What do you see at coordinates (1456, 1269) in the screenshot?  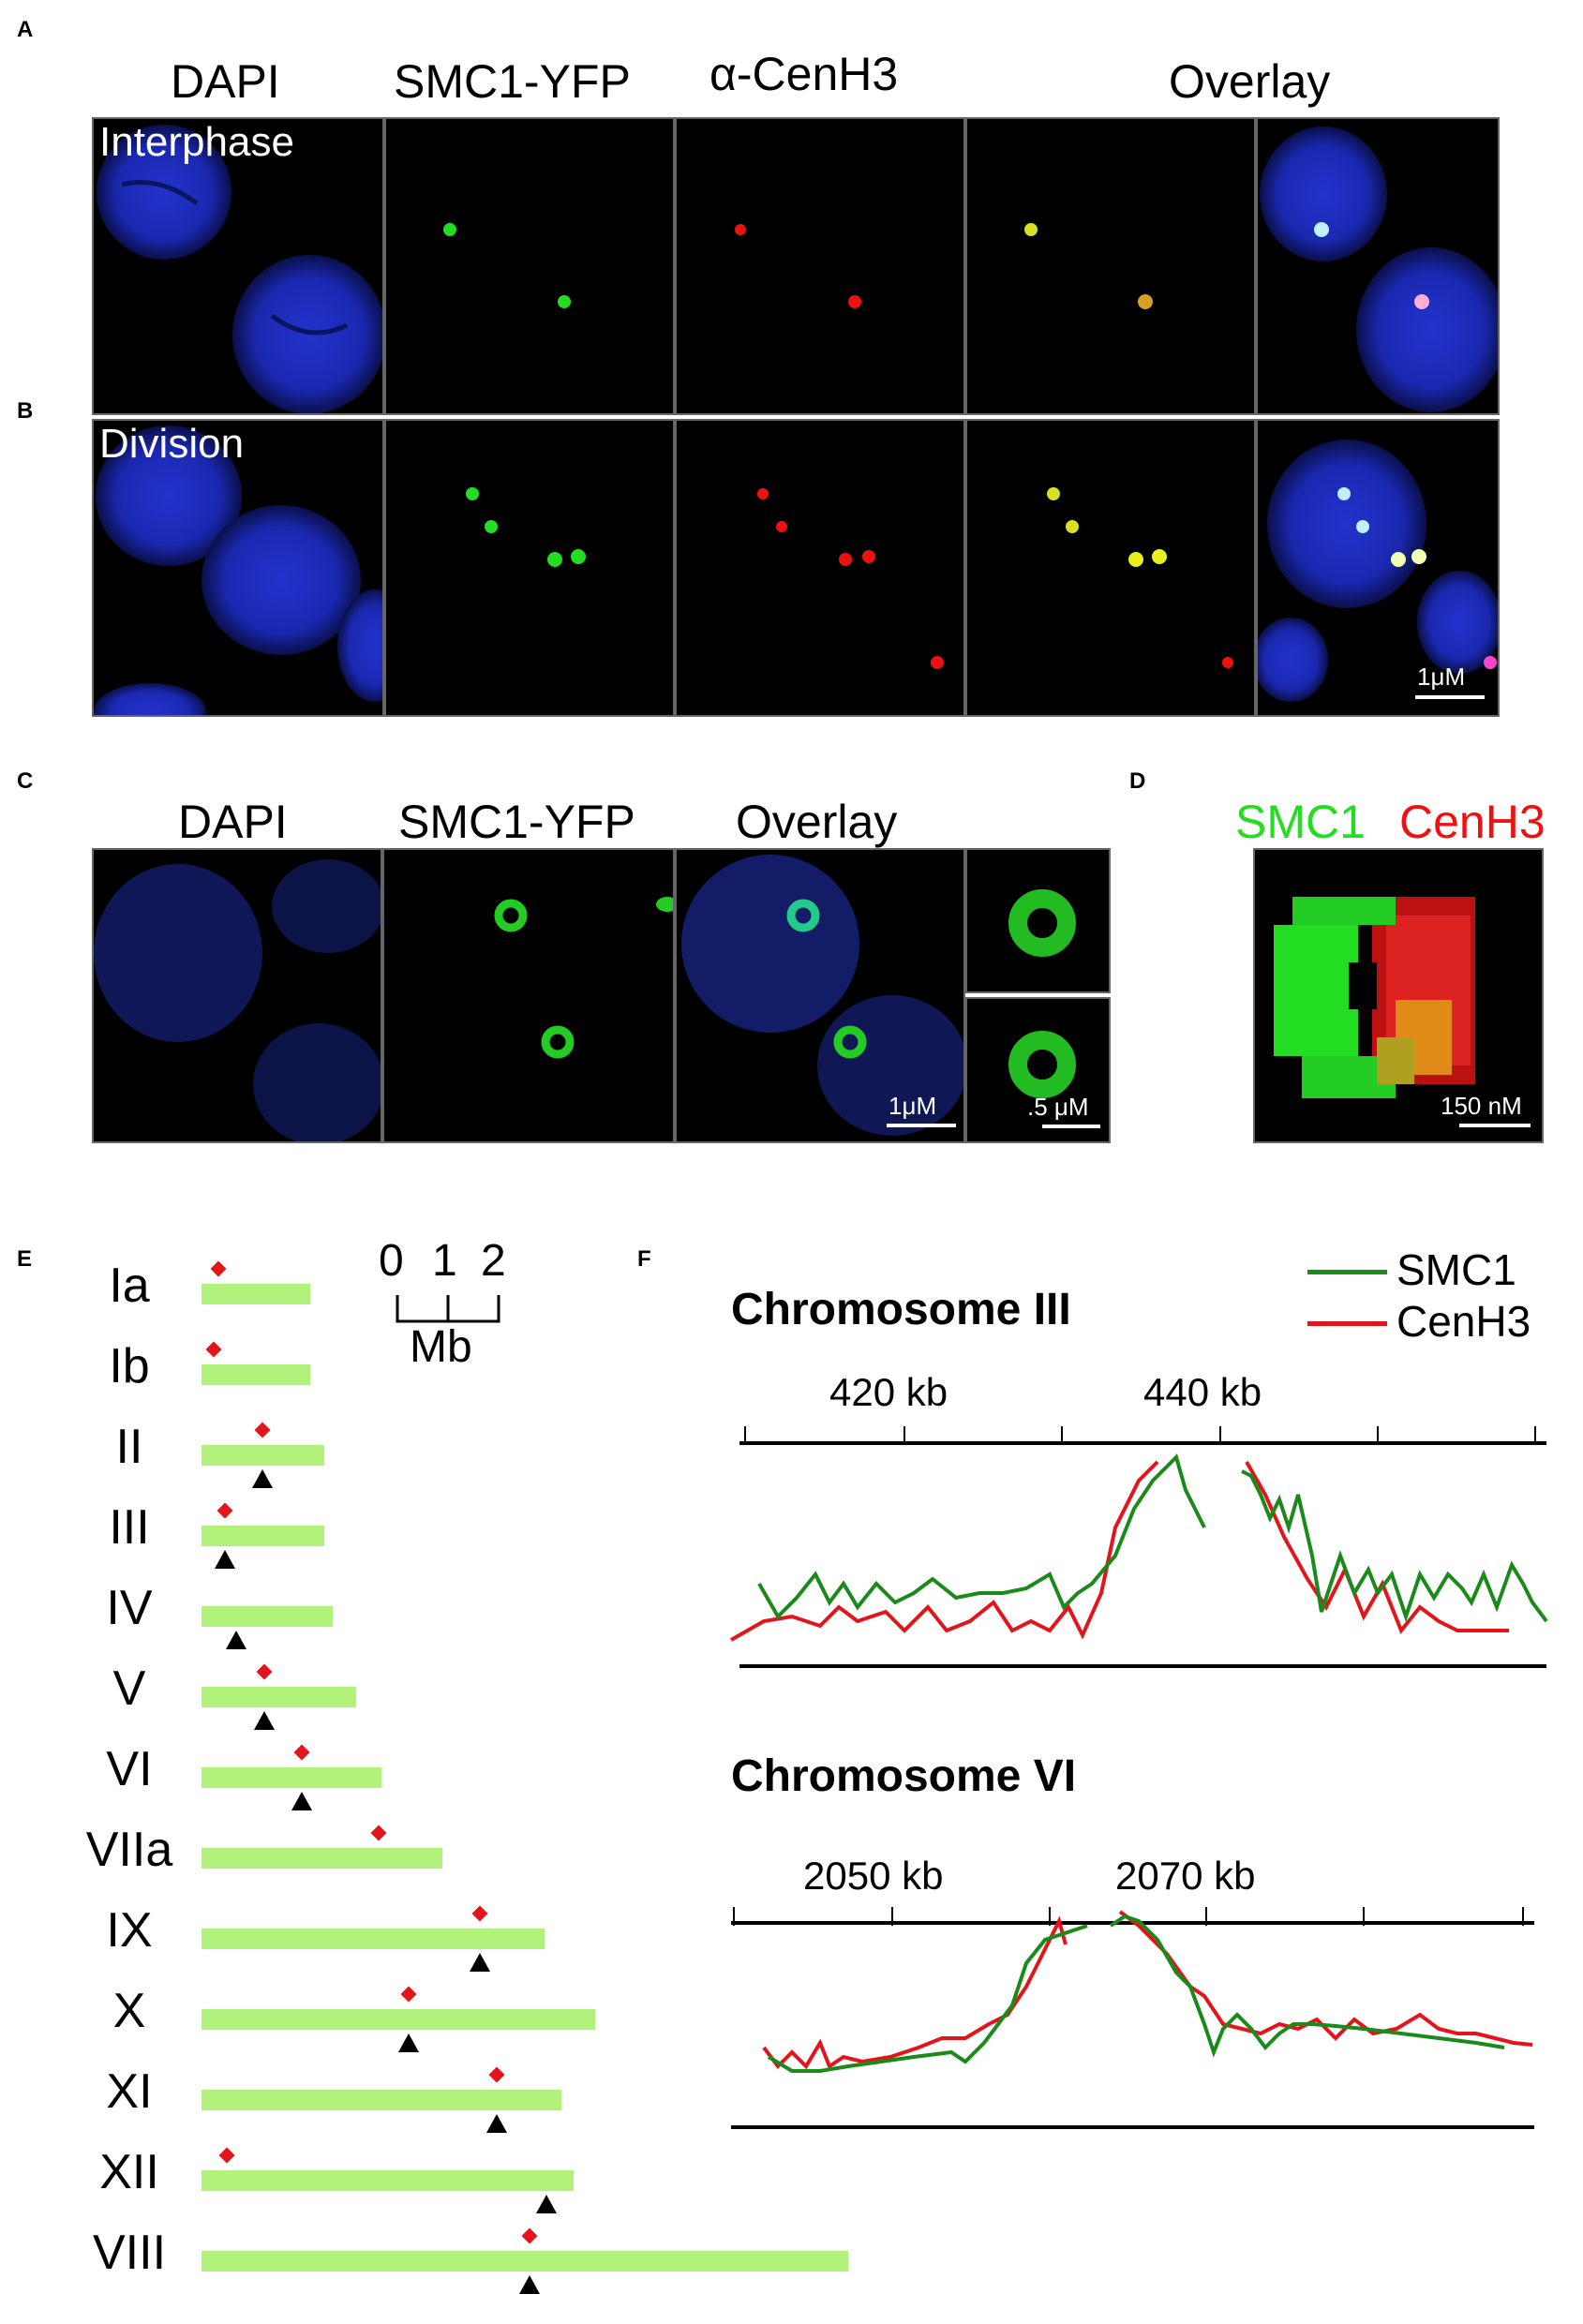 I see `legend-smc1: SMC1` at bounding box center [1456, 1269].